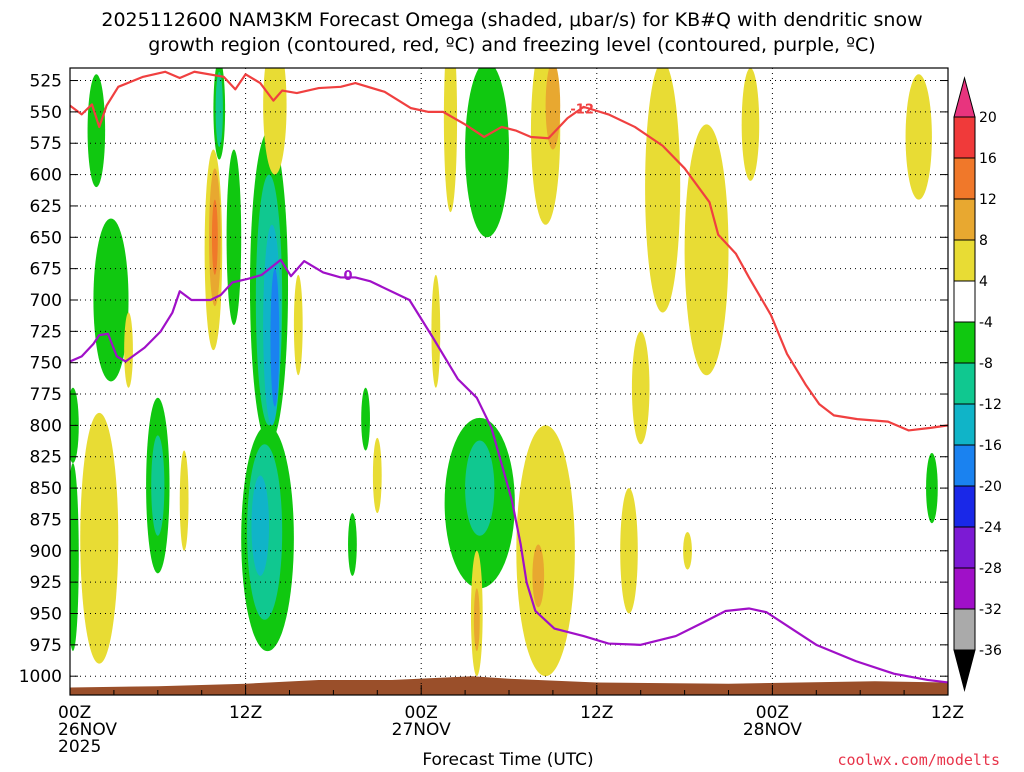 The height and width of the screenshot is (772, 1024). What do you see at coordinates (990, 446) in the screenshot?
I see `colorbar-label-9: -16` at bounding box center [990, 446].